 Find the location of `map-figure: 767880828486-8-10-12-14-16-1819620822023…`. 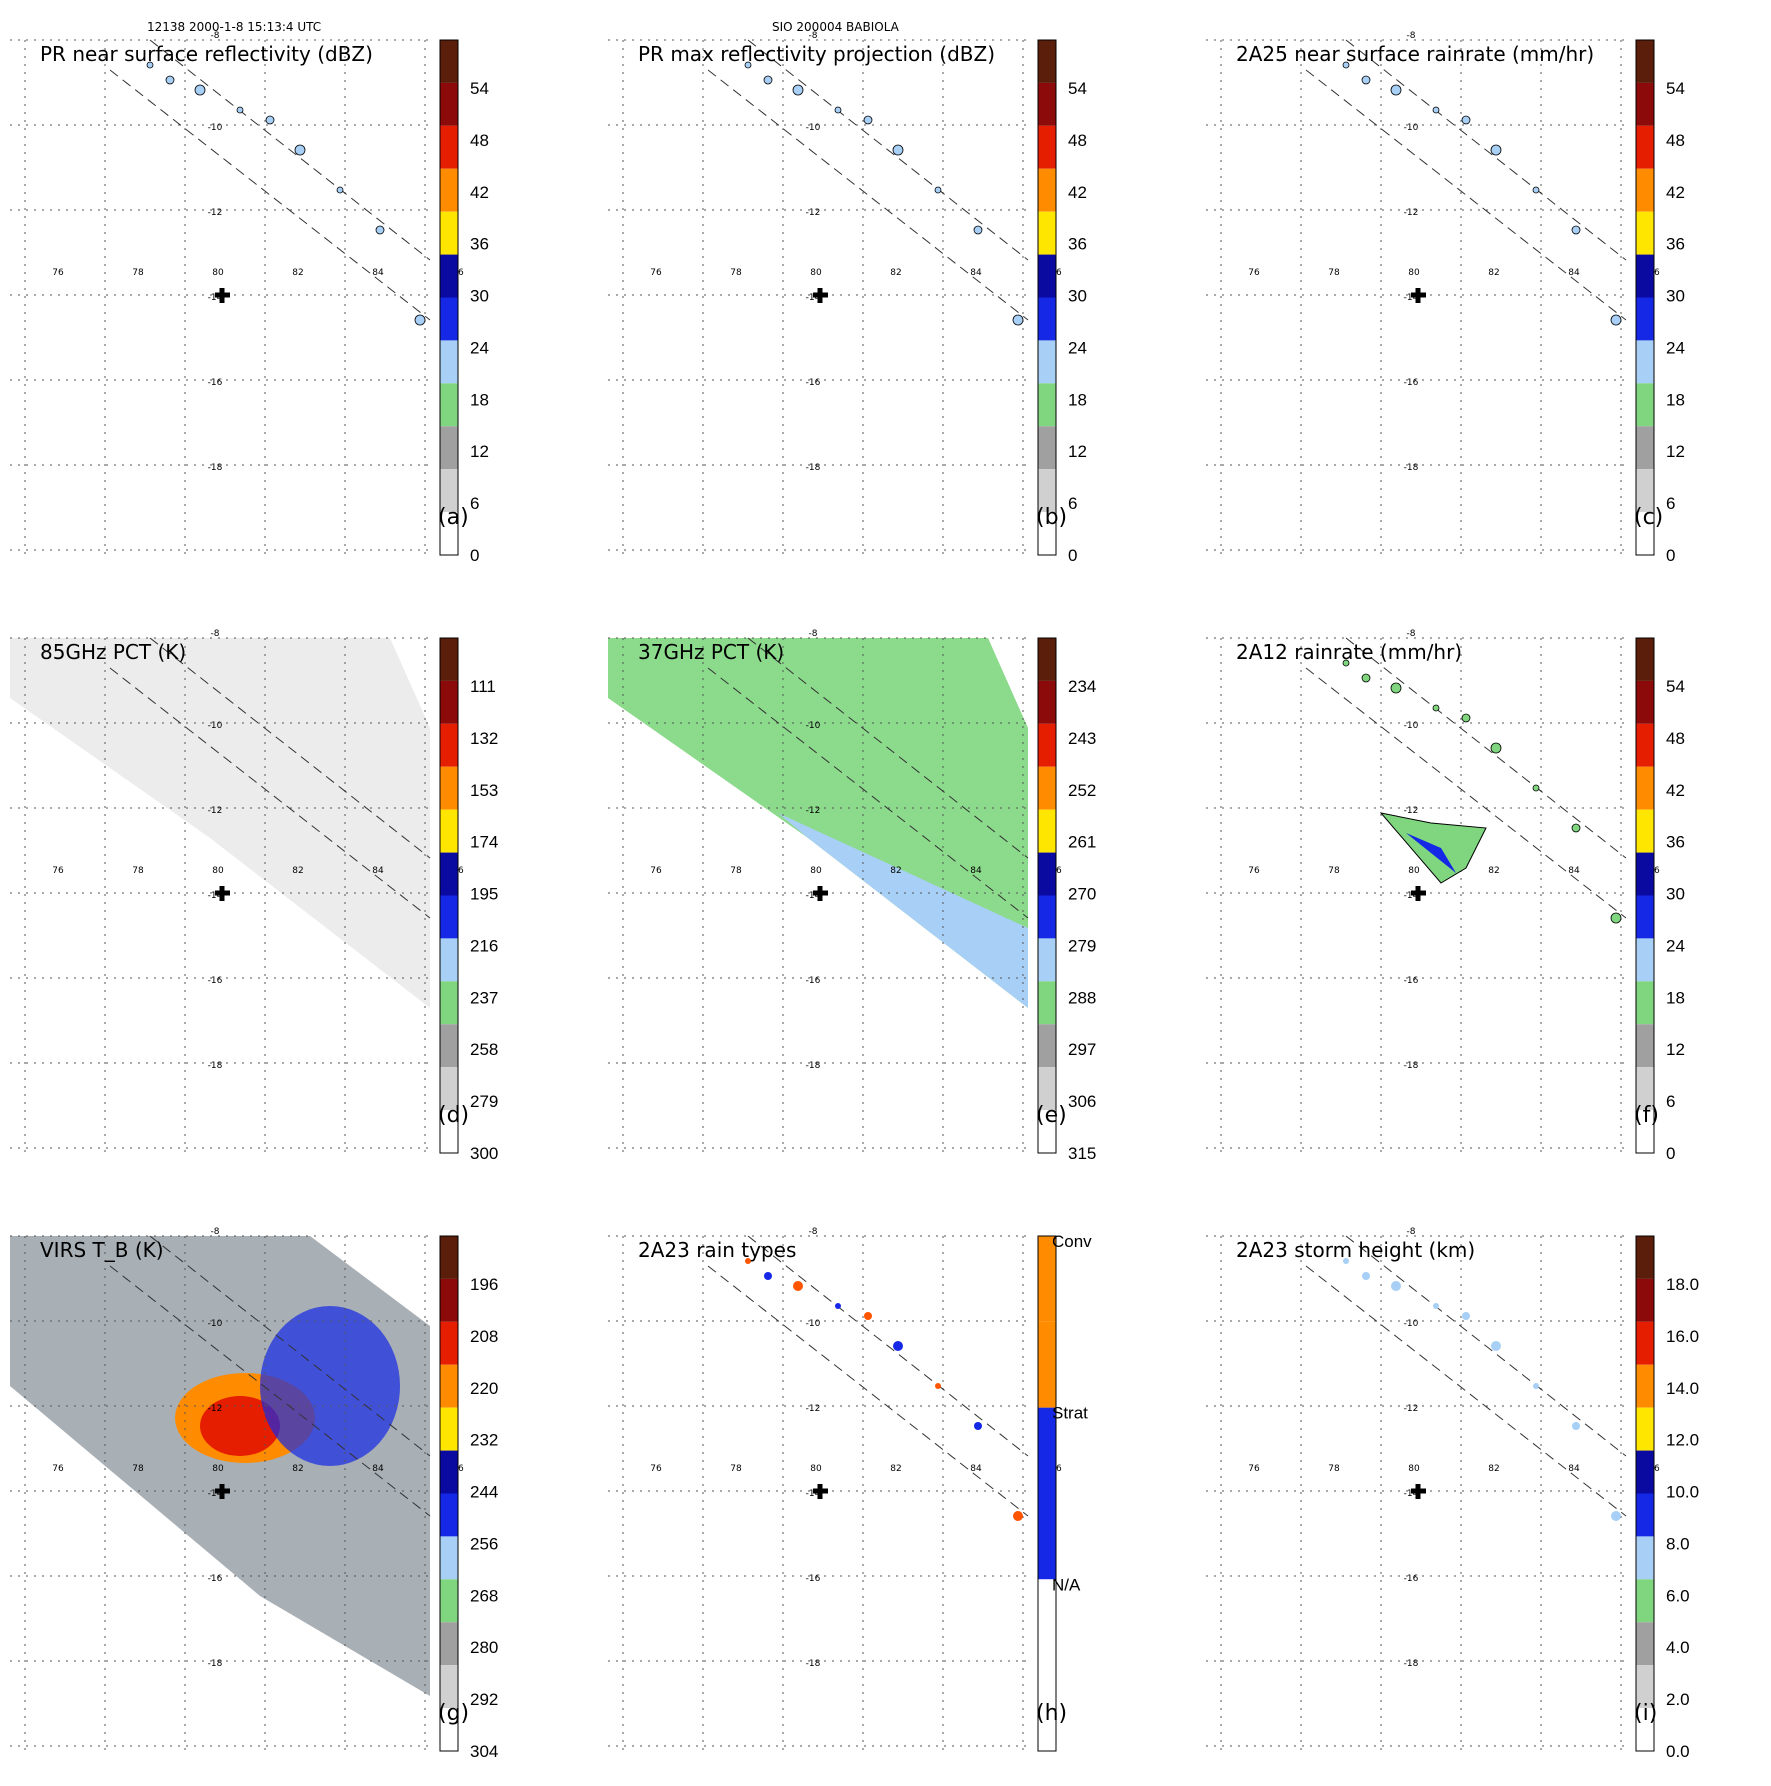

map-figure: 767880828486-8-10-12-14-16-1819620822023… is located at coordinates (254, 1494).